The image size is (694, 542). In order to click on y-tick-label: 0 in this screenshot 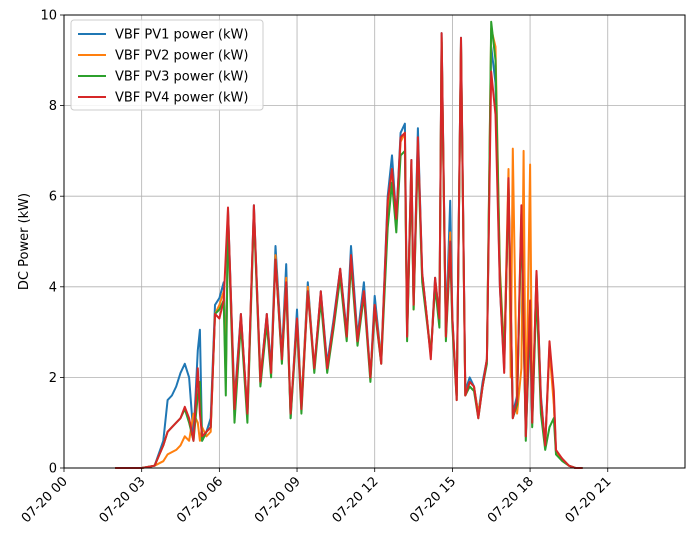, I will do `click(53, 469)`.